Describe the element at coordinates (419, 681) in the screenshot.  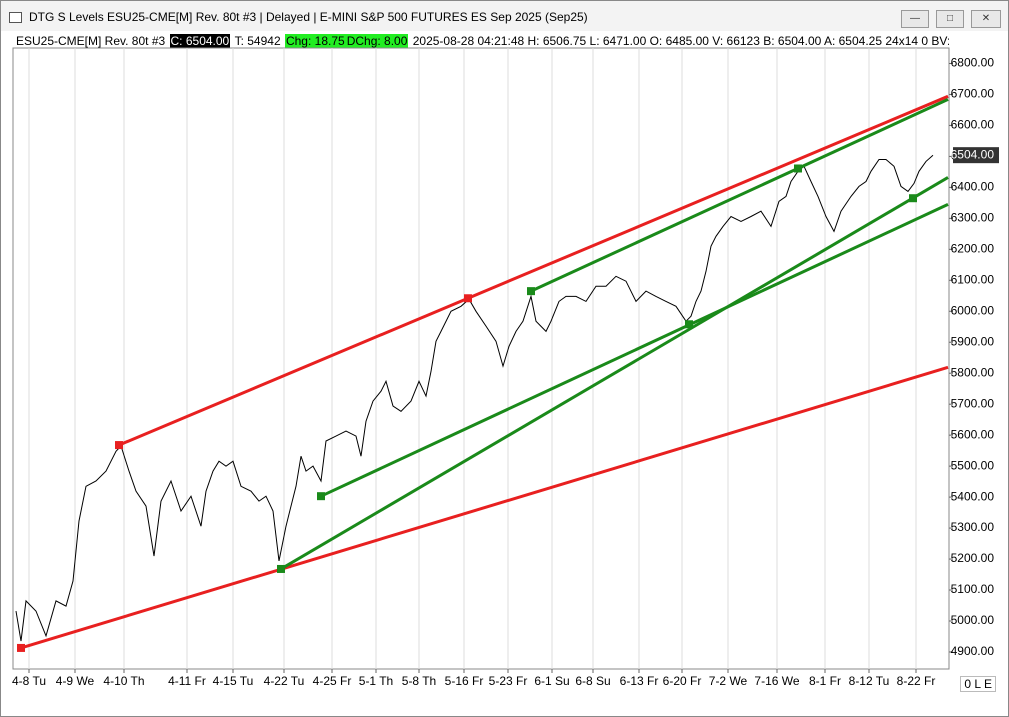
I see `x-tick-label: 5-8 Th` at that location.